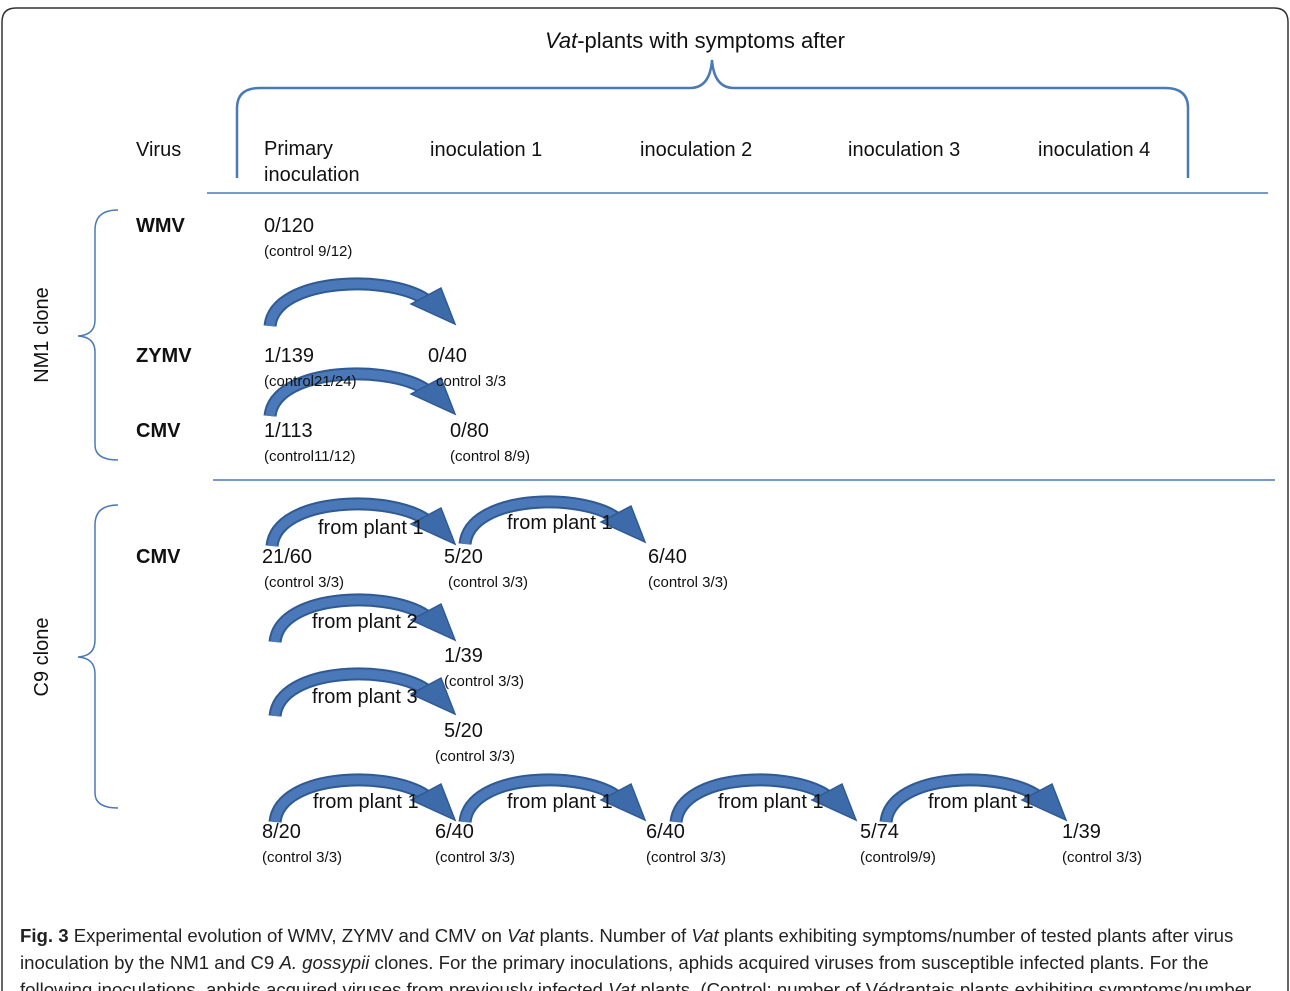 The image size is (1290, 991). Describe the element at coordinates (447, 356) in the screenshot. I see `result: 0/40` at that location.